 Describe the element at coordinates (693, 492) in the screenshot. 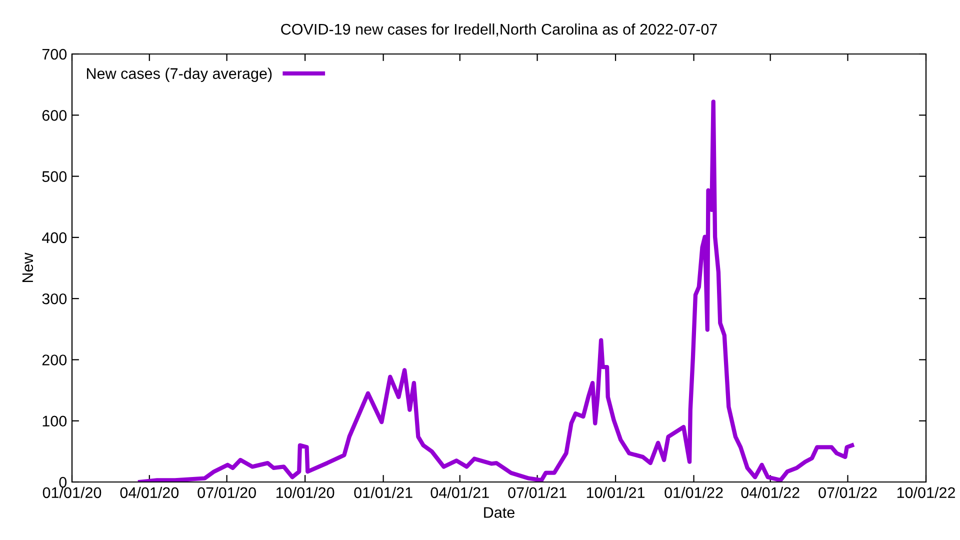

I see `x-tick-label: 01/01/22` at that location.